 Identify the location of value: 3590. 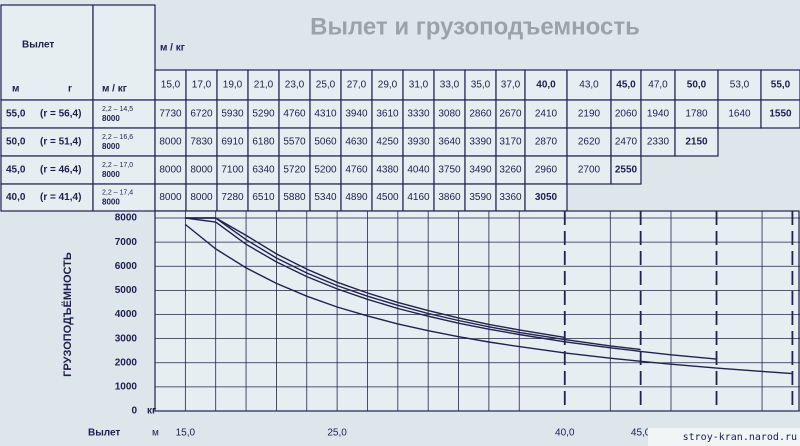
(480, 197).